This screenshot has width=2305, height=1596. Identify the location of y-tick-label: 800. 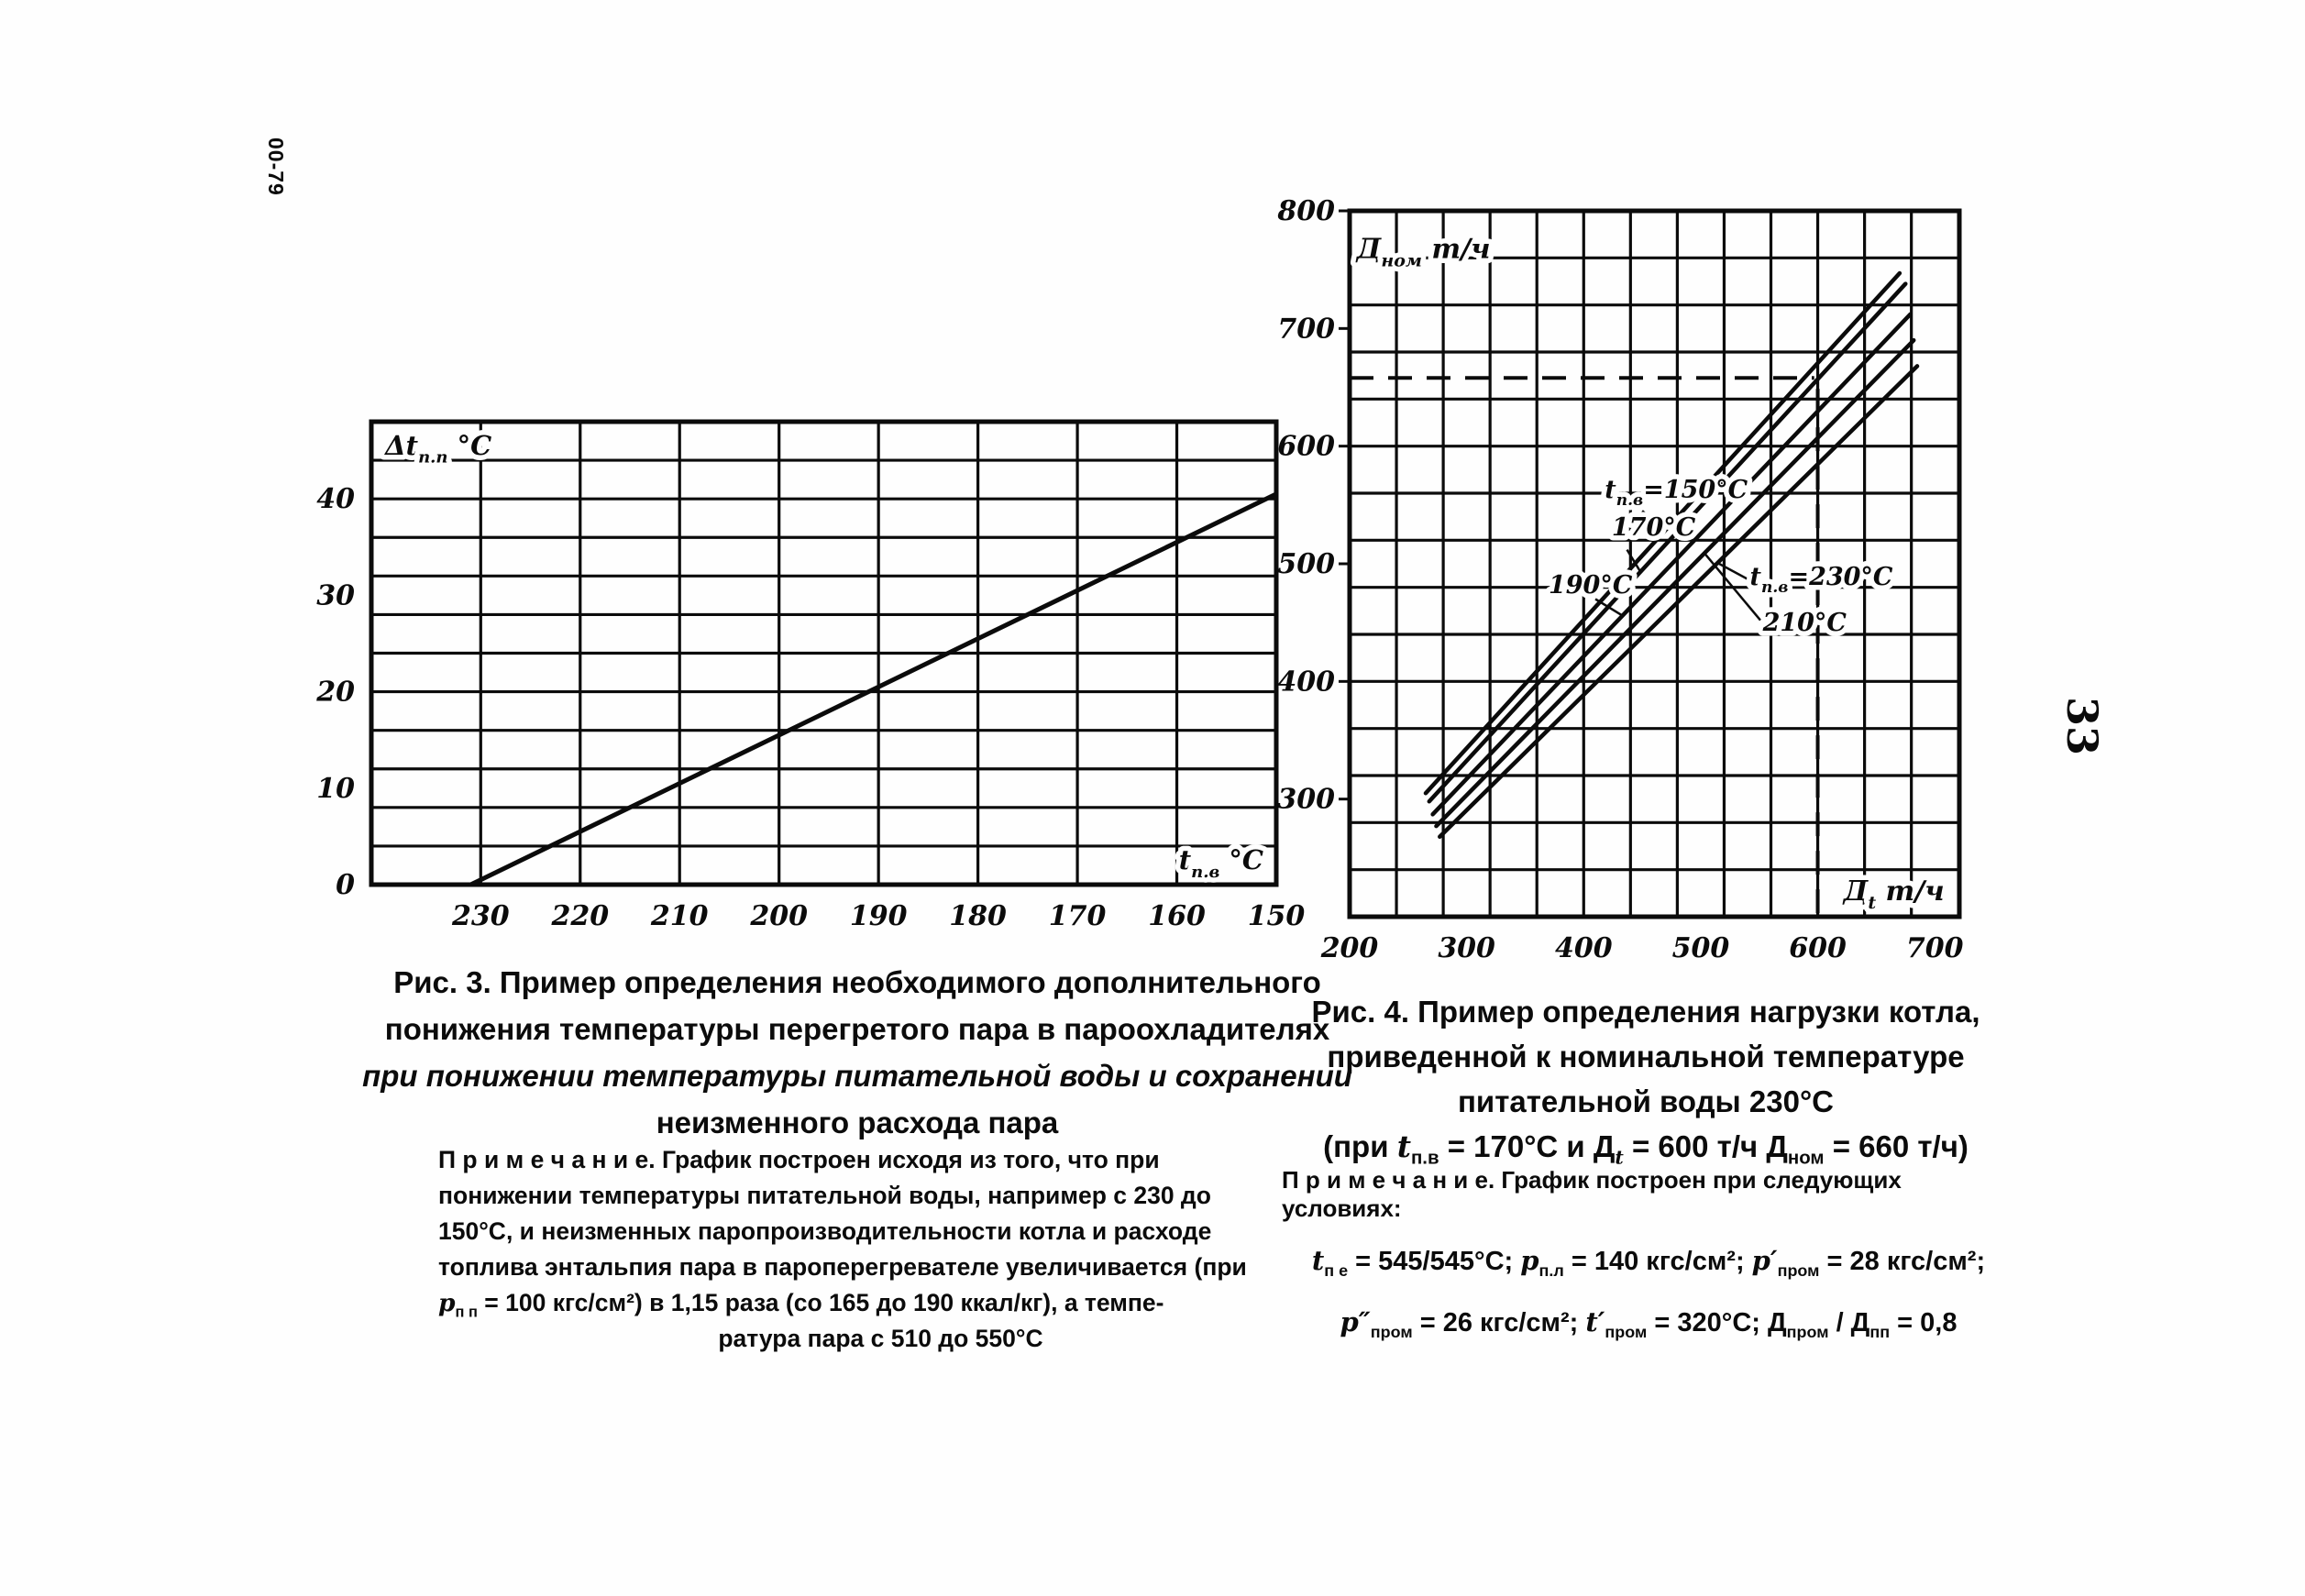
(1305, 211).